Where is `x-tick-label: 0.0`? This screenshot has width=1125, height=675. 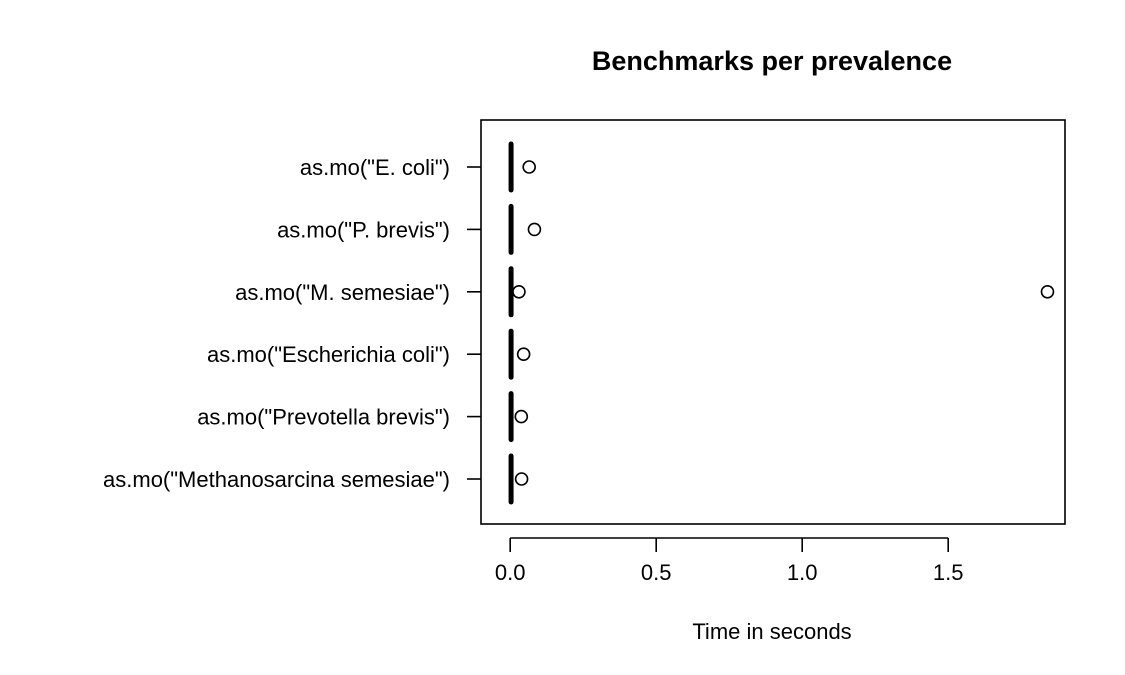 x-tick-label: 0.0 is located at coordinates (510, 572).